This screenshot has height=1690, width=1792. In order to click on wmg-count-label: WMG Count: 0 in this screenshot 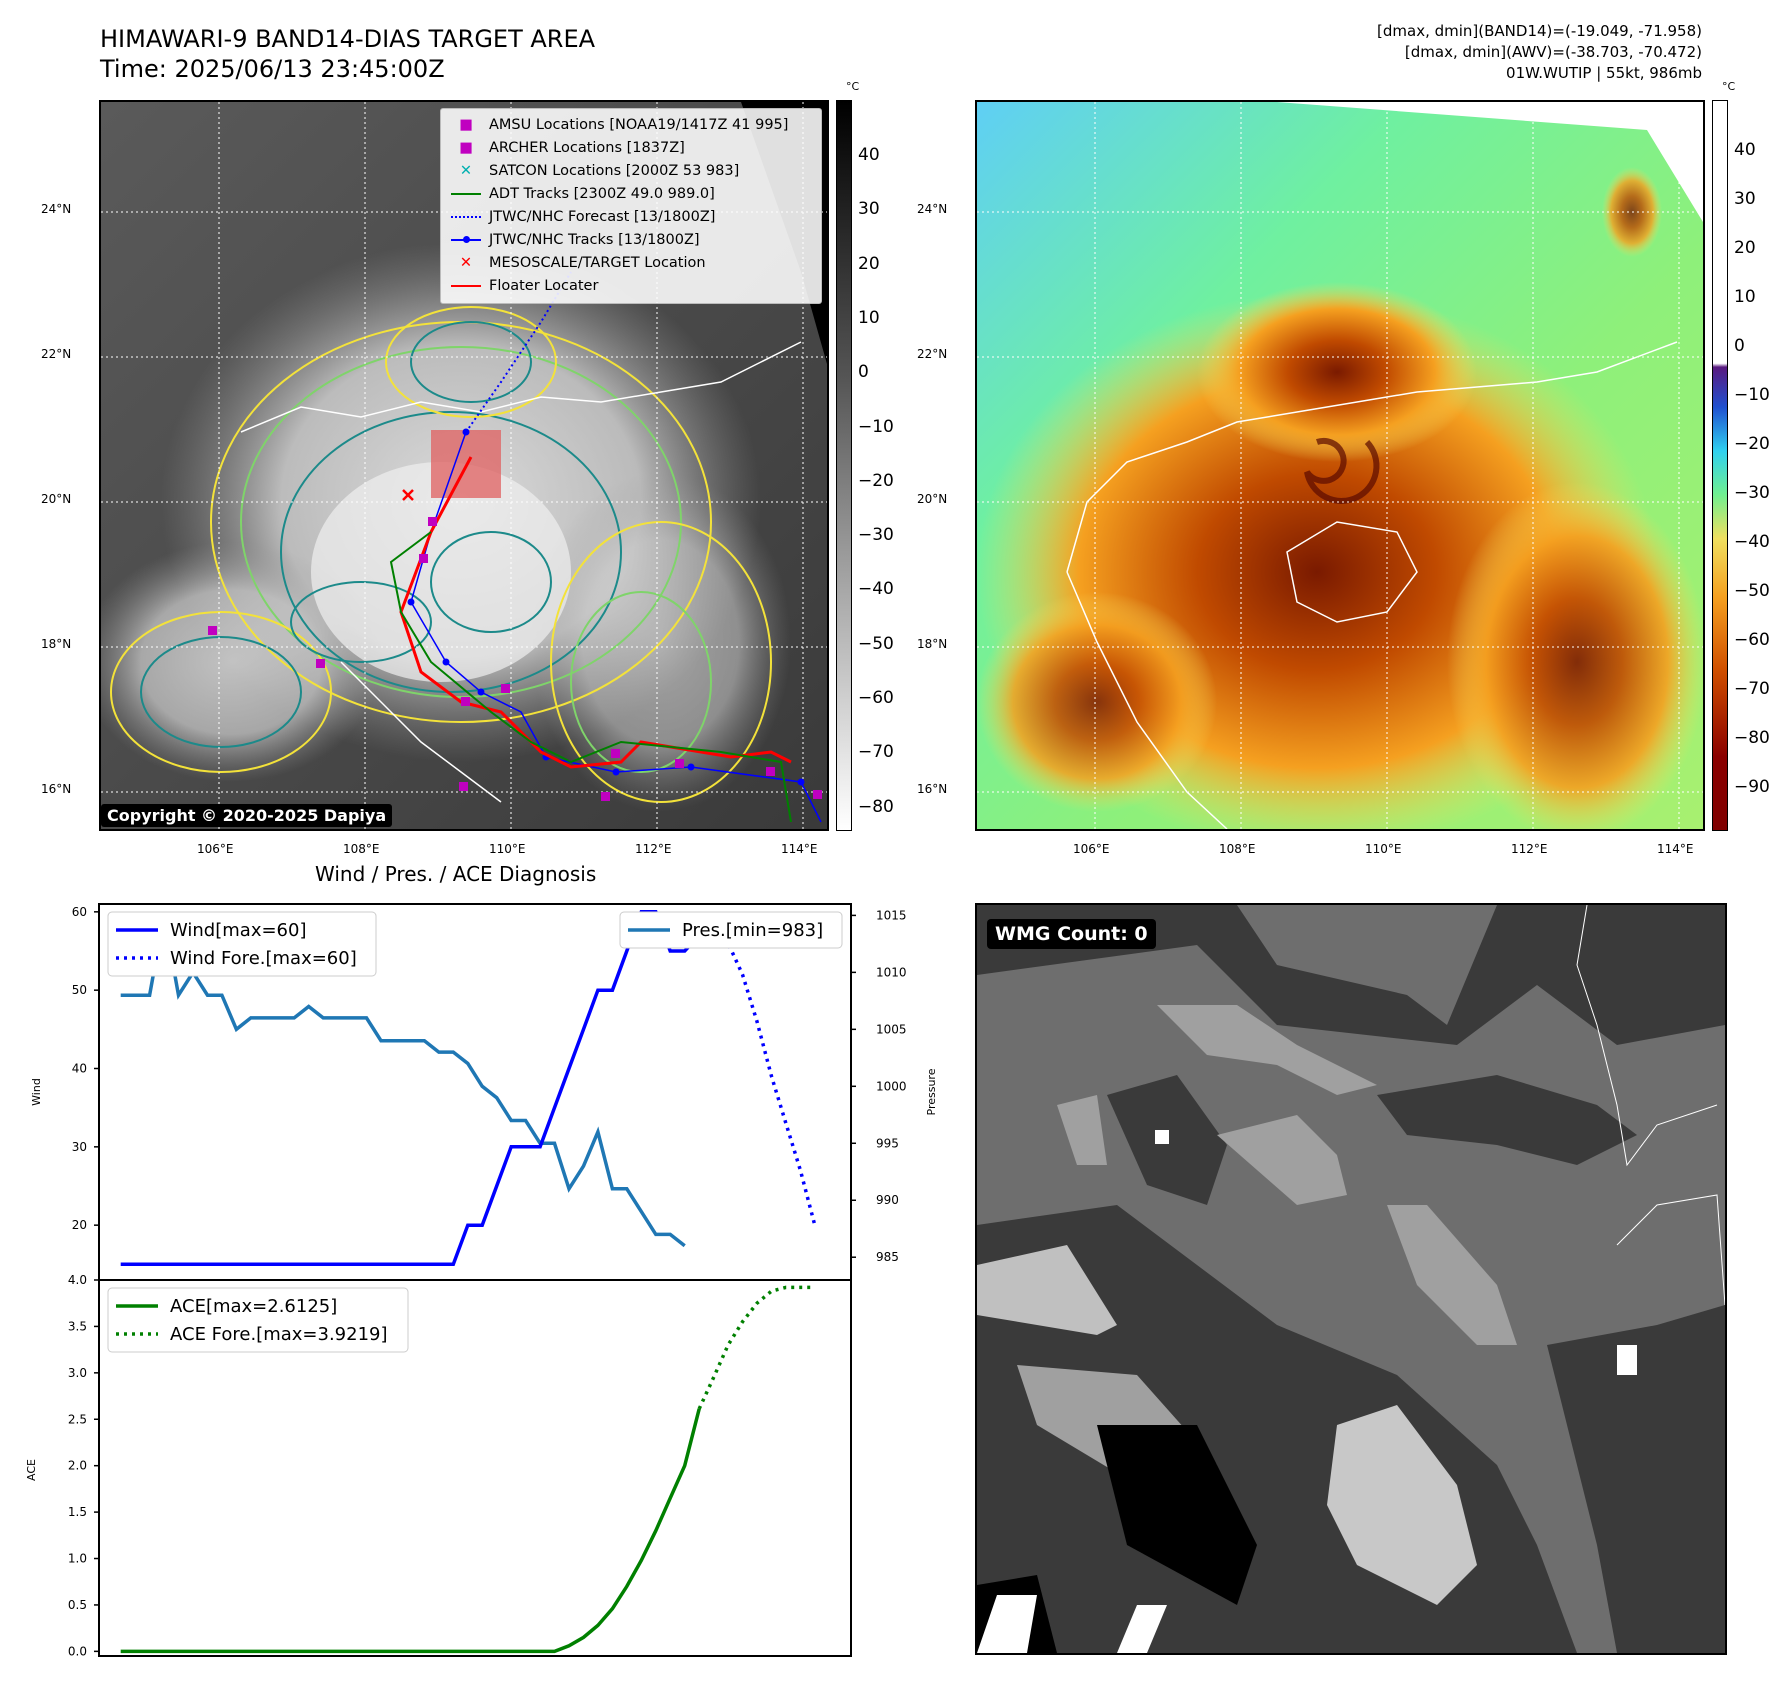, I will do `click(1071, 934)`.